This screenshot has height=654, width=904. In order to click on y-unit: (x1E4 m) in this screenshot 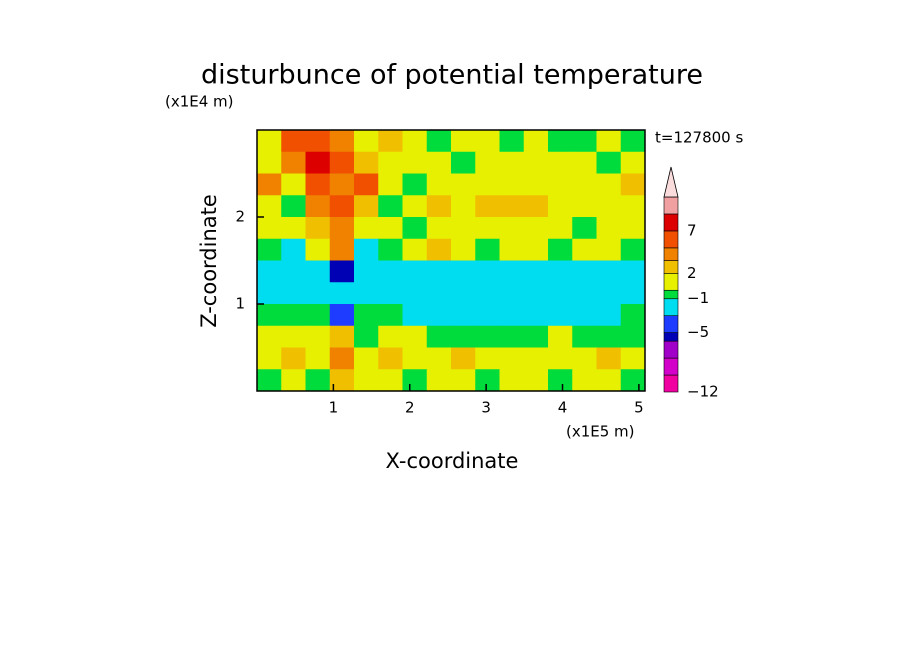, I will do `click(199, 102)`.